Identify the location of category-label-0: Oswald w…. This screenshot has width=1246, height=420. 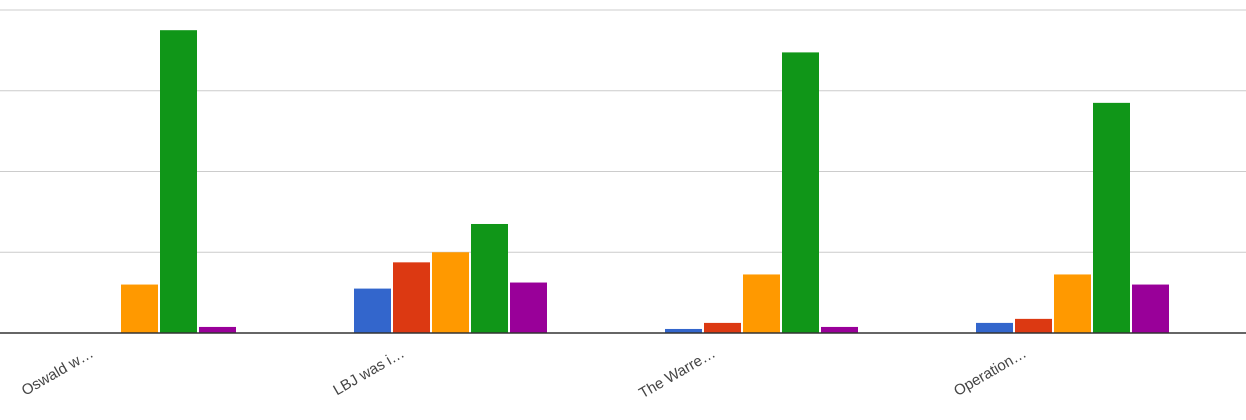
(58, 372).